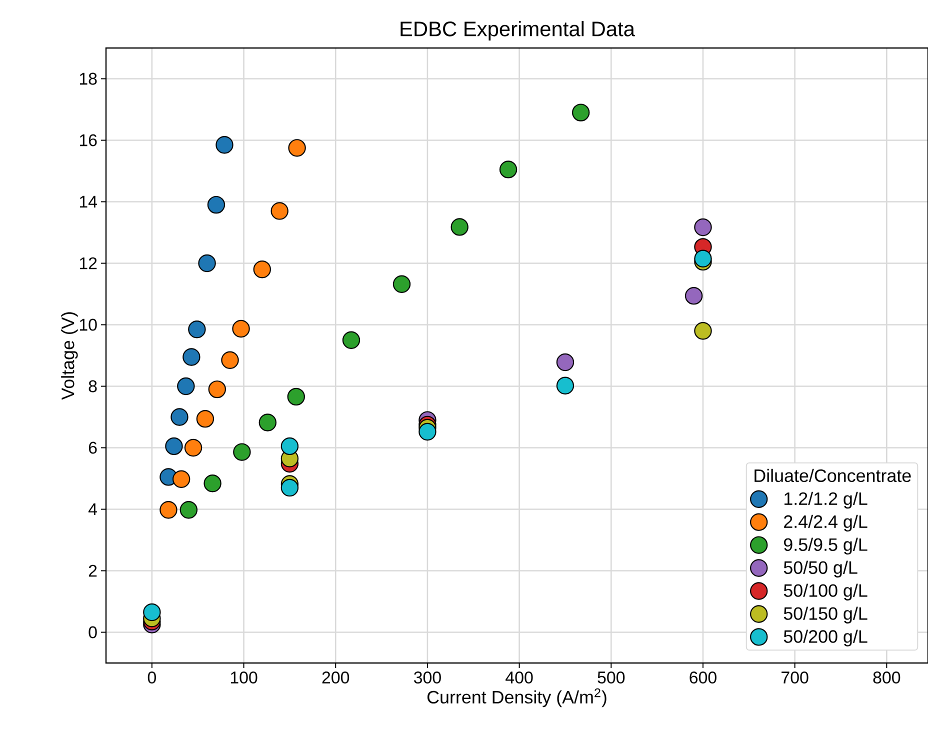 The image size is (928, 745). I want to click on y-tick-label: 8, so click(92, 386).